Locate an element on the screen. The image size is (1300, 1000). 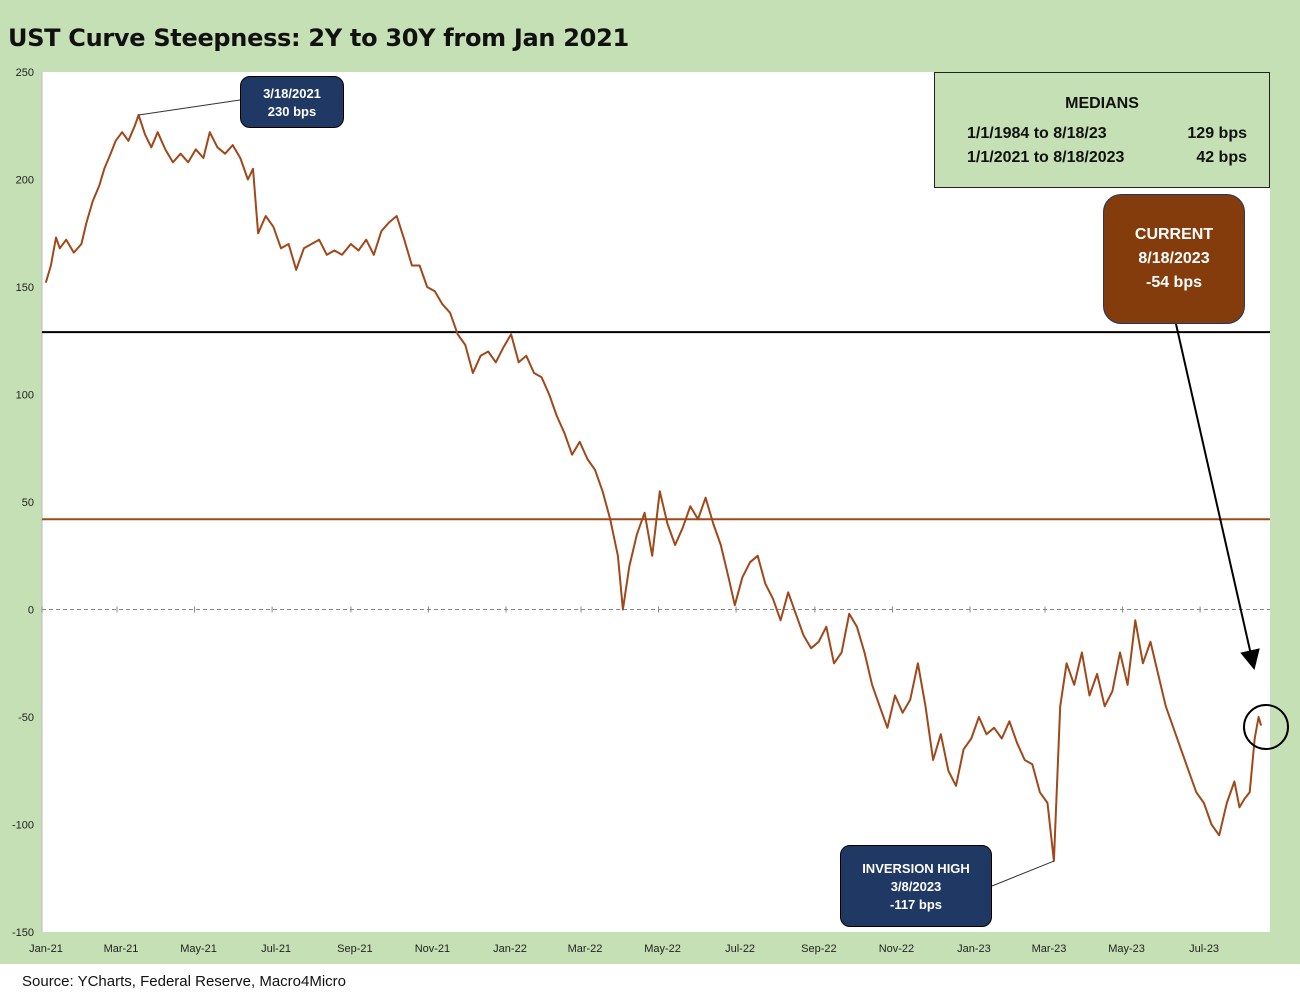
y-tick-label: 50 is located at coordinates (28, 503).